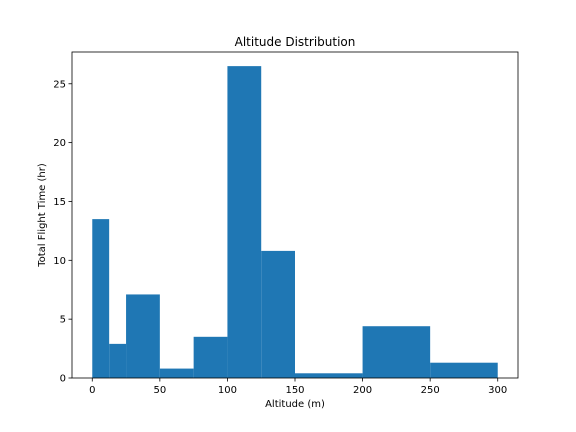 Image resolution: width=576 pixels, height=432 pixels. Describe the element at coordinates (497, 390) in the screenshot. I see `x-tick-label: 300` at that location.